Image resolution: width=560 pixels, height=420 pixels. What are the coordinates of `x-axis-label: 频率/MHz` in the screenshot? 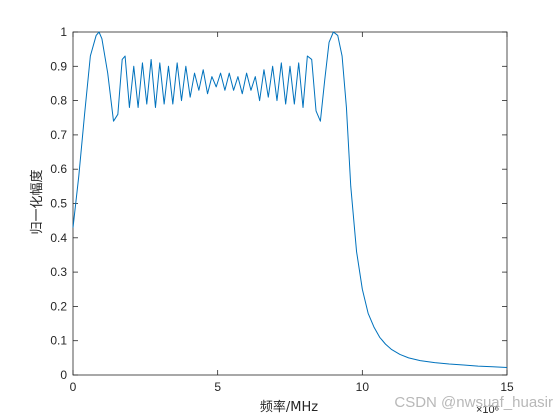 It's located at (289, 407).